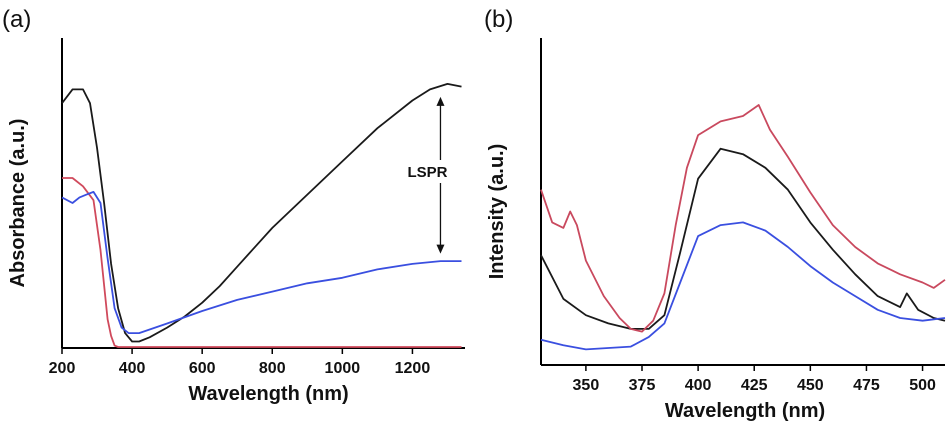 This screenshot has height=443, width=951. Describe the element at coordinates (866, 385) in the screenshot. I see `x-tick-label: 475` at that location.